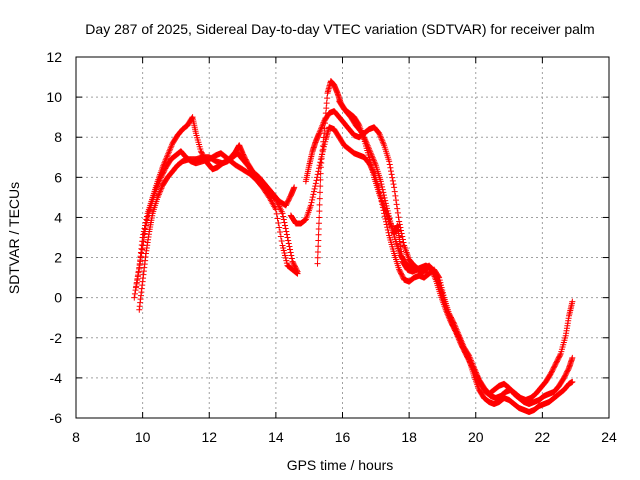 The width and height of the screenshot is (640, 480). Describe the element at coordinates (58, 137) in the screenshot. I see `y-tick-label: 8` at that location.